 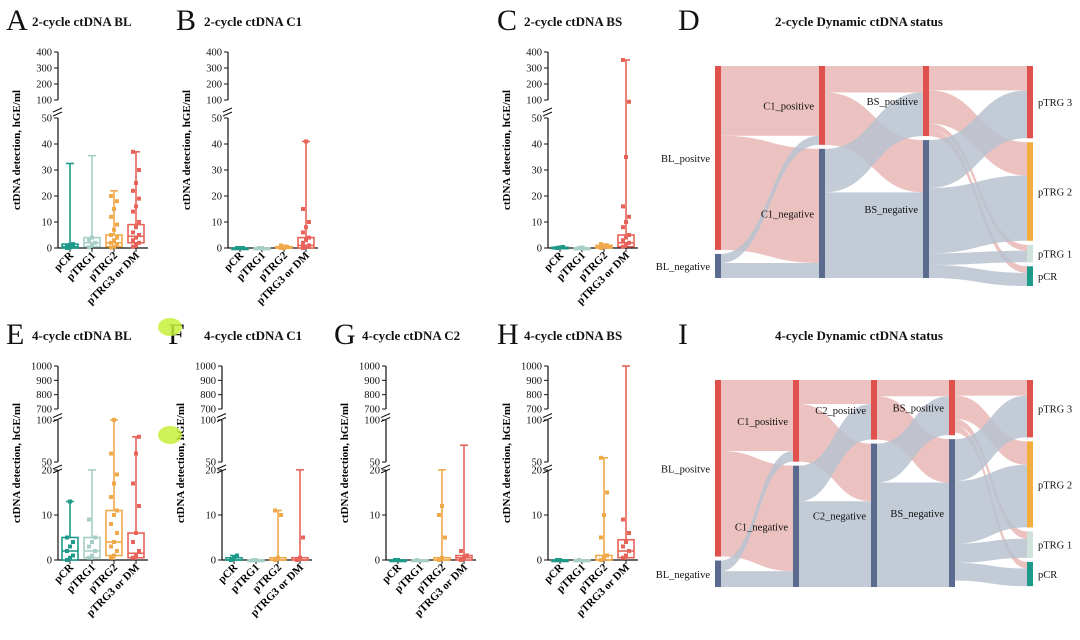 What do you see at coordinates (689, 20) in the screenshot?
I see `panel-letter-d: D` at bounding box center [689, 20].